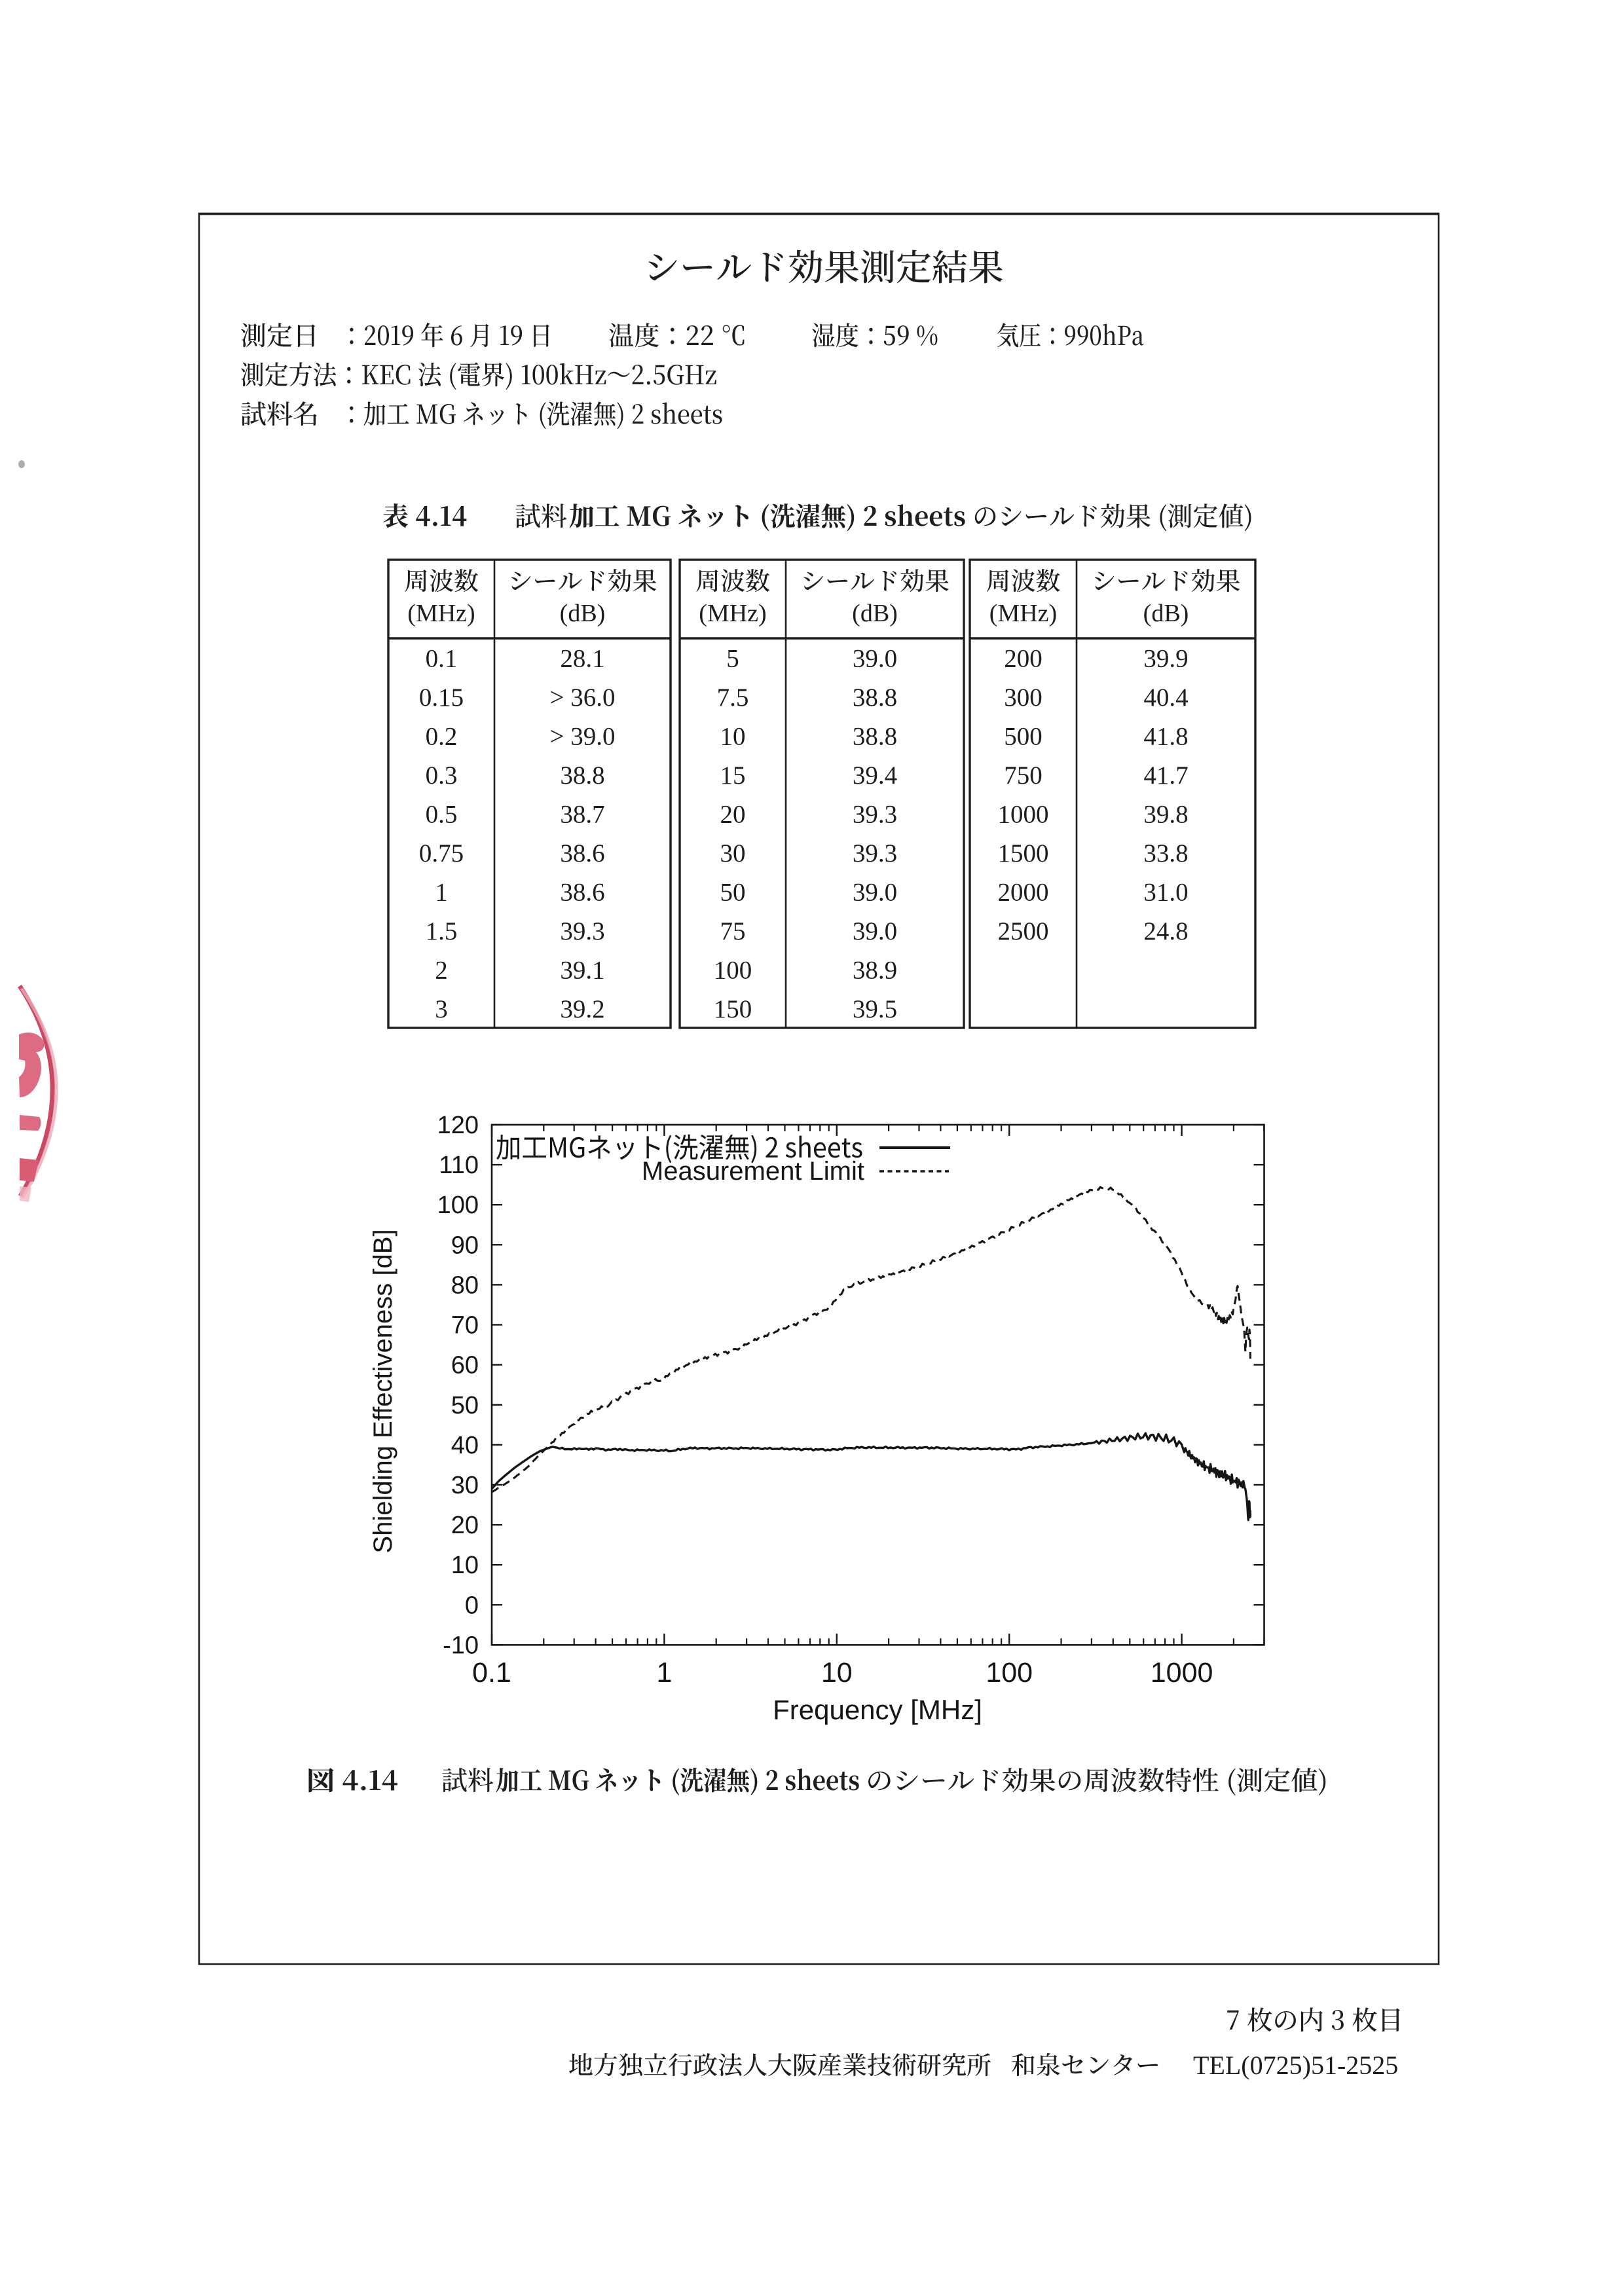 This screenshot has height=2296, width=1624. I want to click on svg-text: 38.9, so click(875, 971).